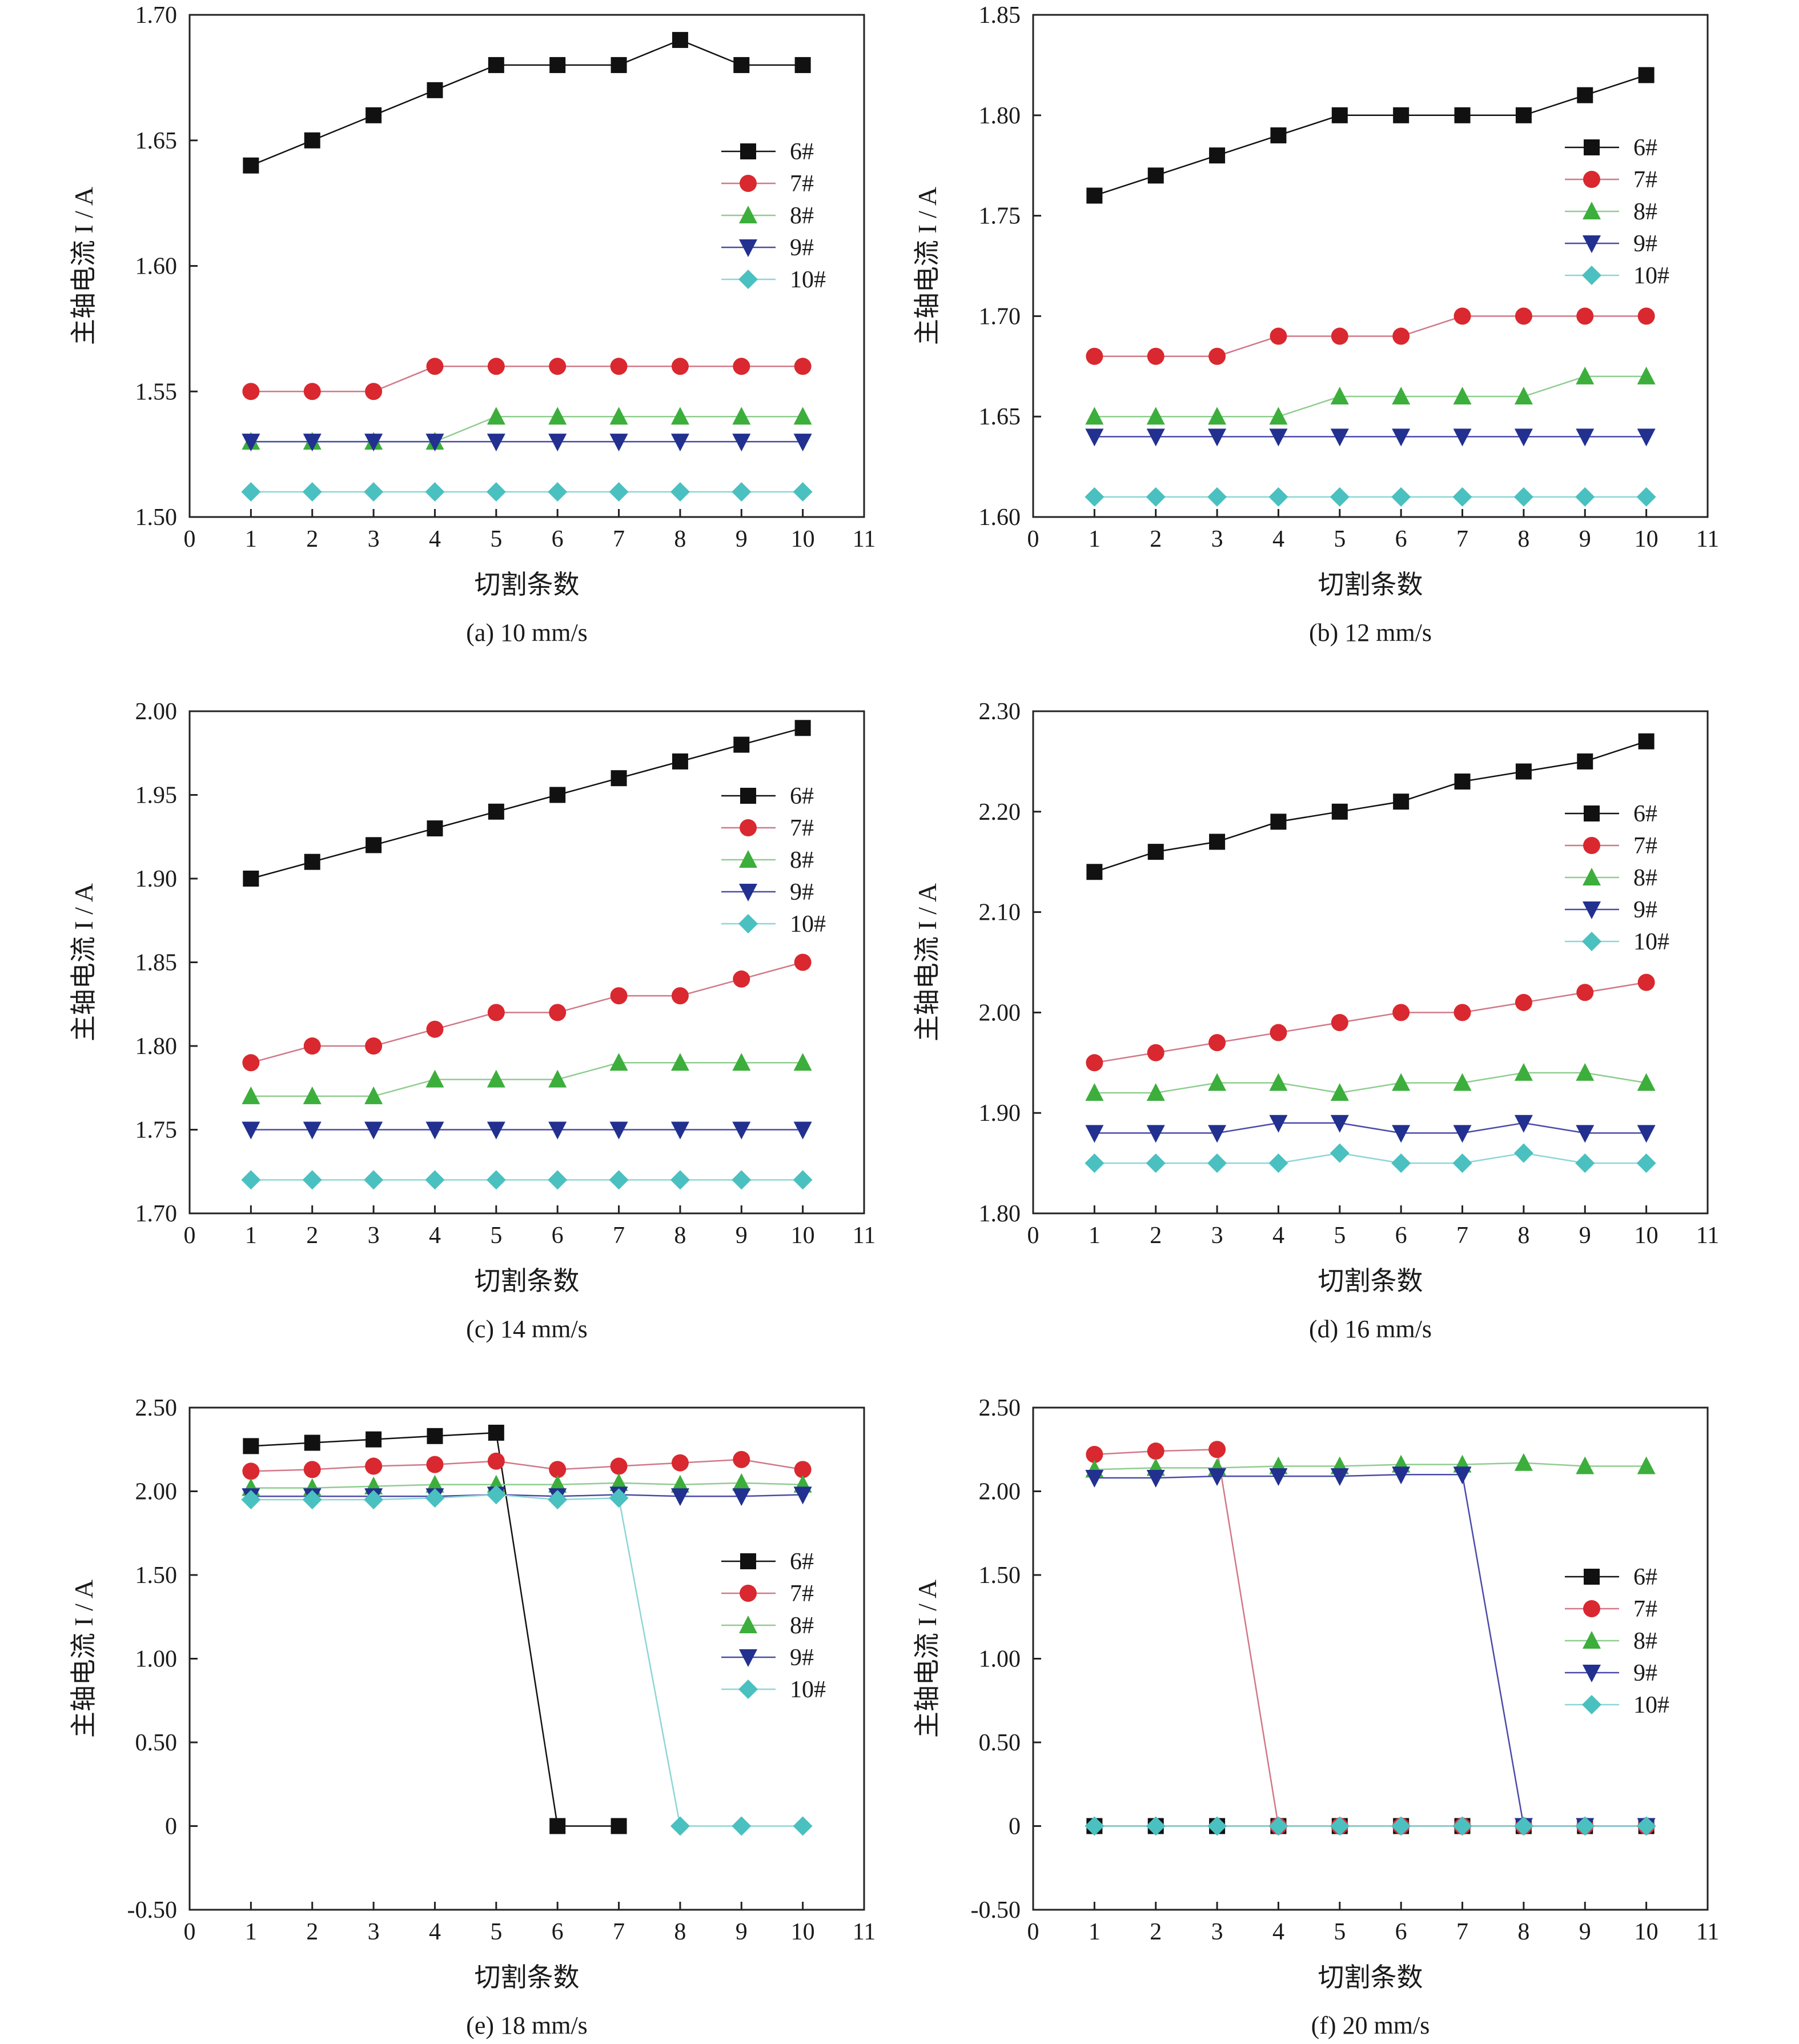 This screenshot has height=2044, width=1799. What do you see at coordinates (1000, 1214) in the screenshot?
I see `y-tick-label: 1.80` at bounding box center [1000, 1214].